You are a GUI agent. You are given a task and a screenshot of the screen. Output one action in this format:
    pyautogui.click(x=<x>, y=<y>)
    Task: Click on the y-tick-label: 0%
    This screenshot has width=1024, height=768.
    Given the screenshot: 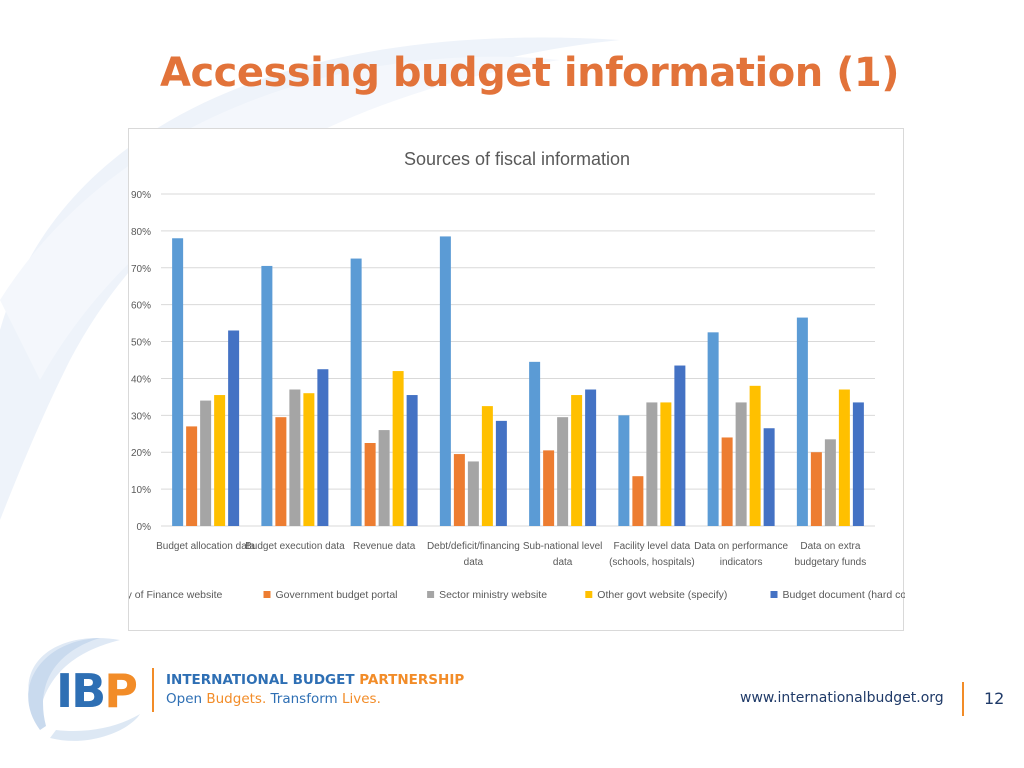 What is the action you would take?
    pyautogui.click(x=144, y=527)
    